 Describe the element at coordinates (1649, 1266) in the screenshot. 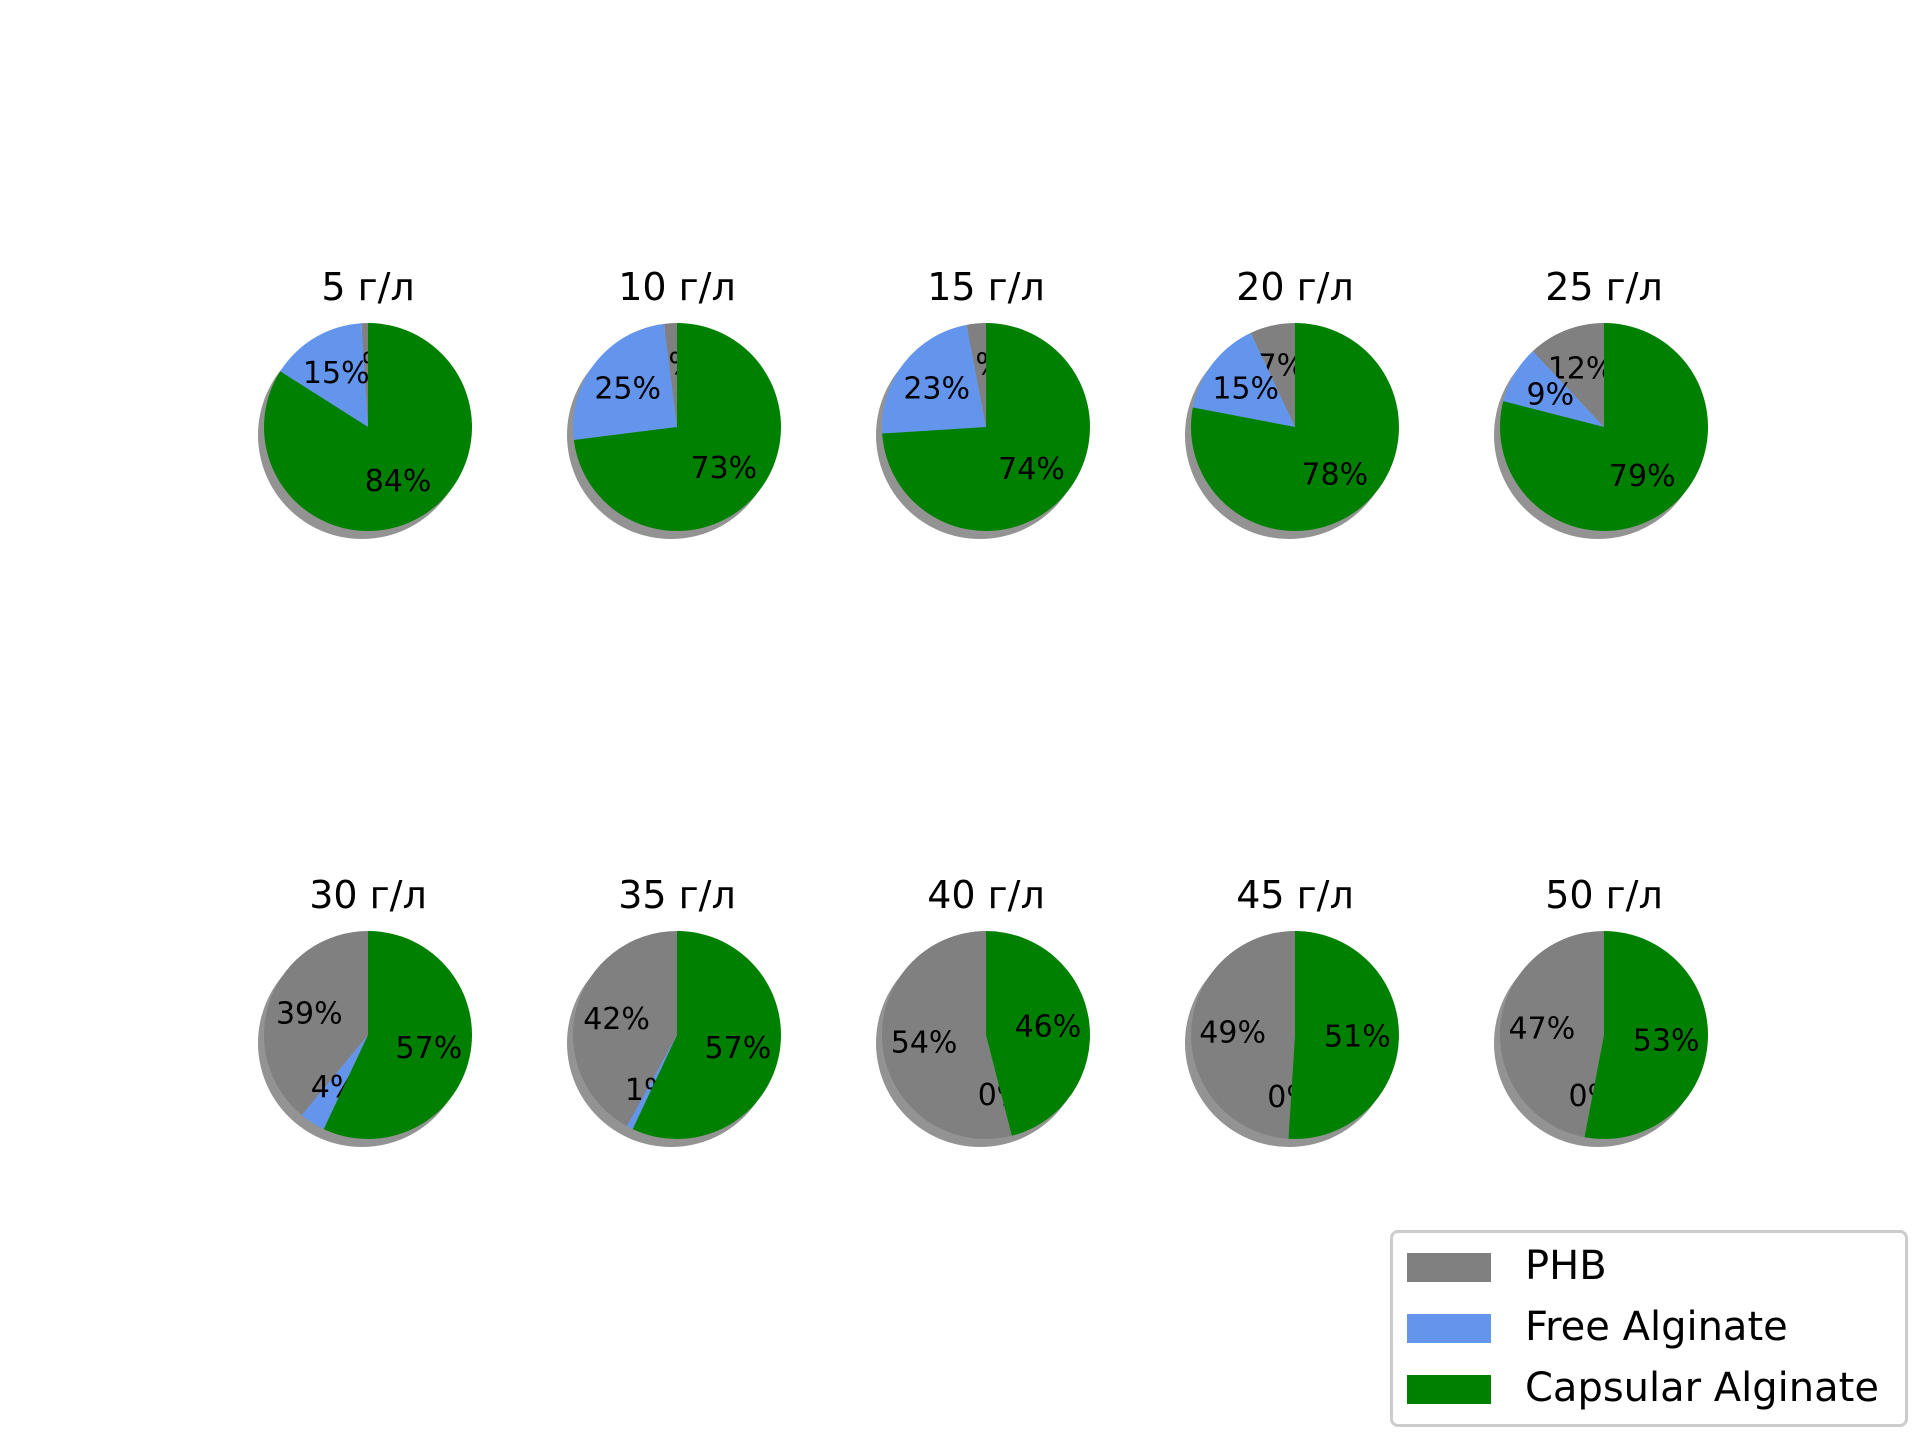

I see `legend-entry-phb: PHB` at that location.